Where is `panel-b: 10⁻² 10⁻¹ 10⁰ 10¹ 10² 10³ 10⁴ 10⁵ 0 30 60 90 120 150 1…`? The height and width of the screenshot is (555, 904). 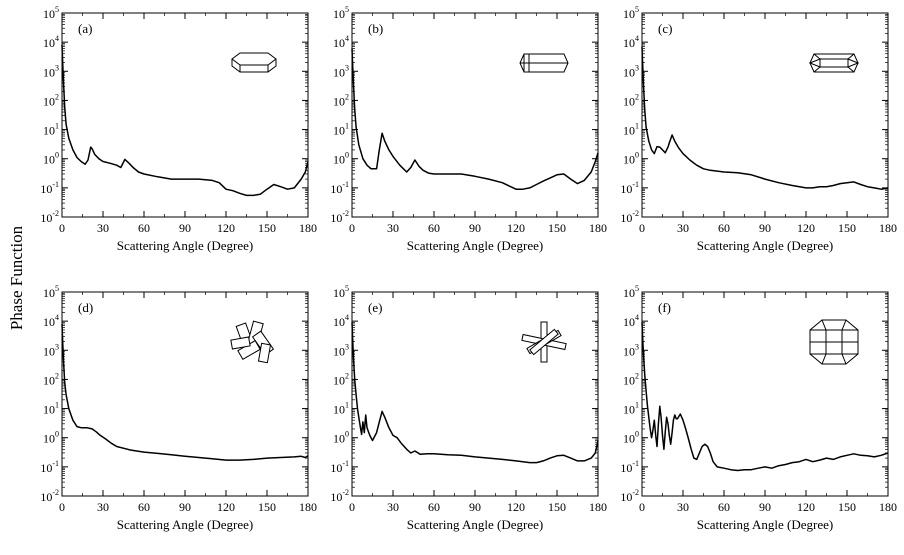 panel-b: 10⁻² 10⁻¹ 10⁰ 10¹ 10² 10³ 10⁴ 10⁵ 0 30 60 90 120 150 1… is located at coordinates (468, 129).